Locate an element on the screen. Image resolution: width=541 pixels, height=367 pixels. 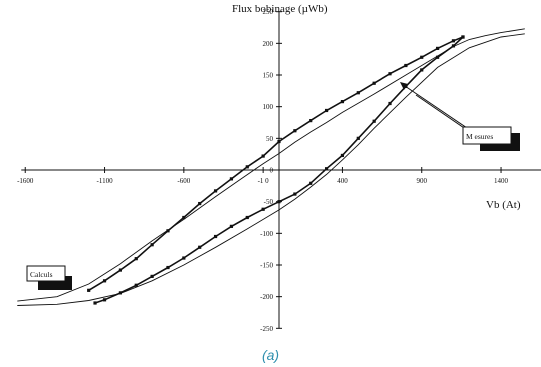
calculs-callout: Calculs is located at coordinates (49, 277).